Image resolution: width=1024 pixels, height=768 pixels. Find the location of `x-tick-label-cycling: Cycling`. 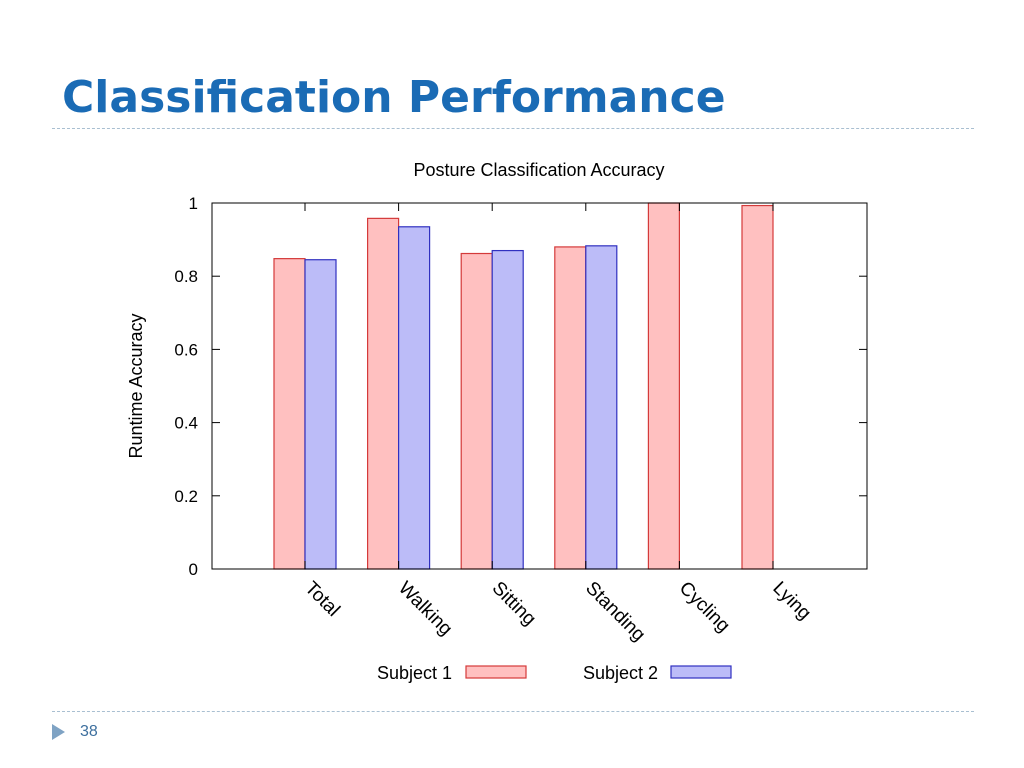

x-tick-label-cycling: Cycling is located at coordinates (704, 607).